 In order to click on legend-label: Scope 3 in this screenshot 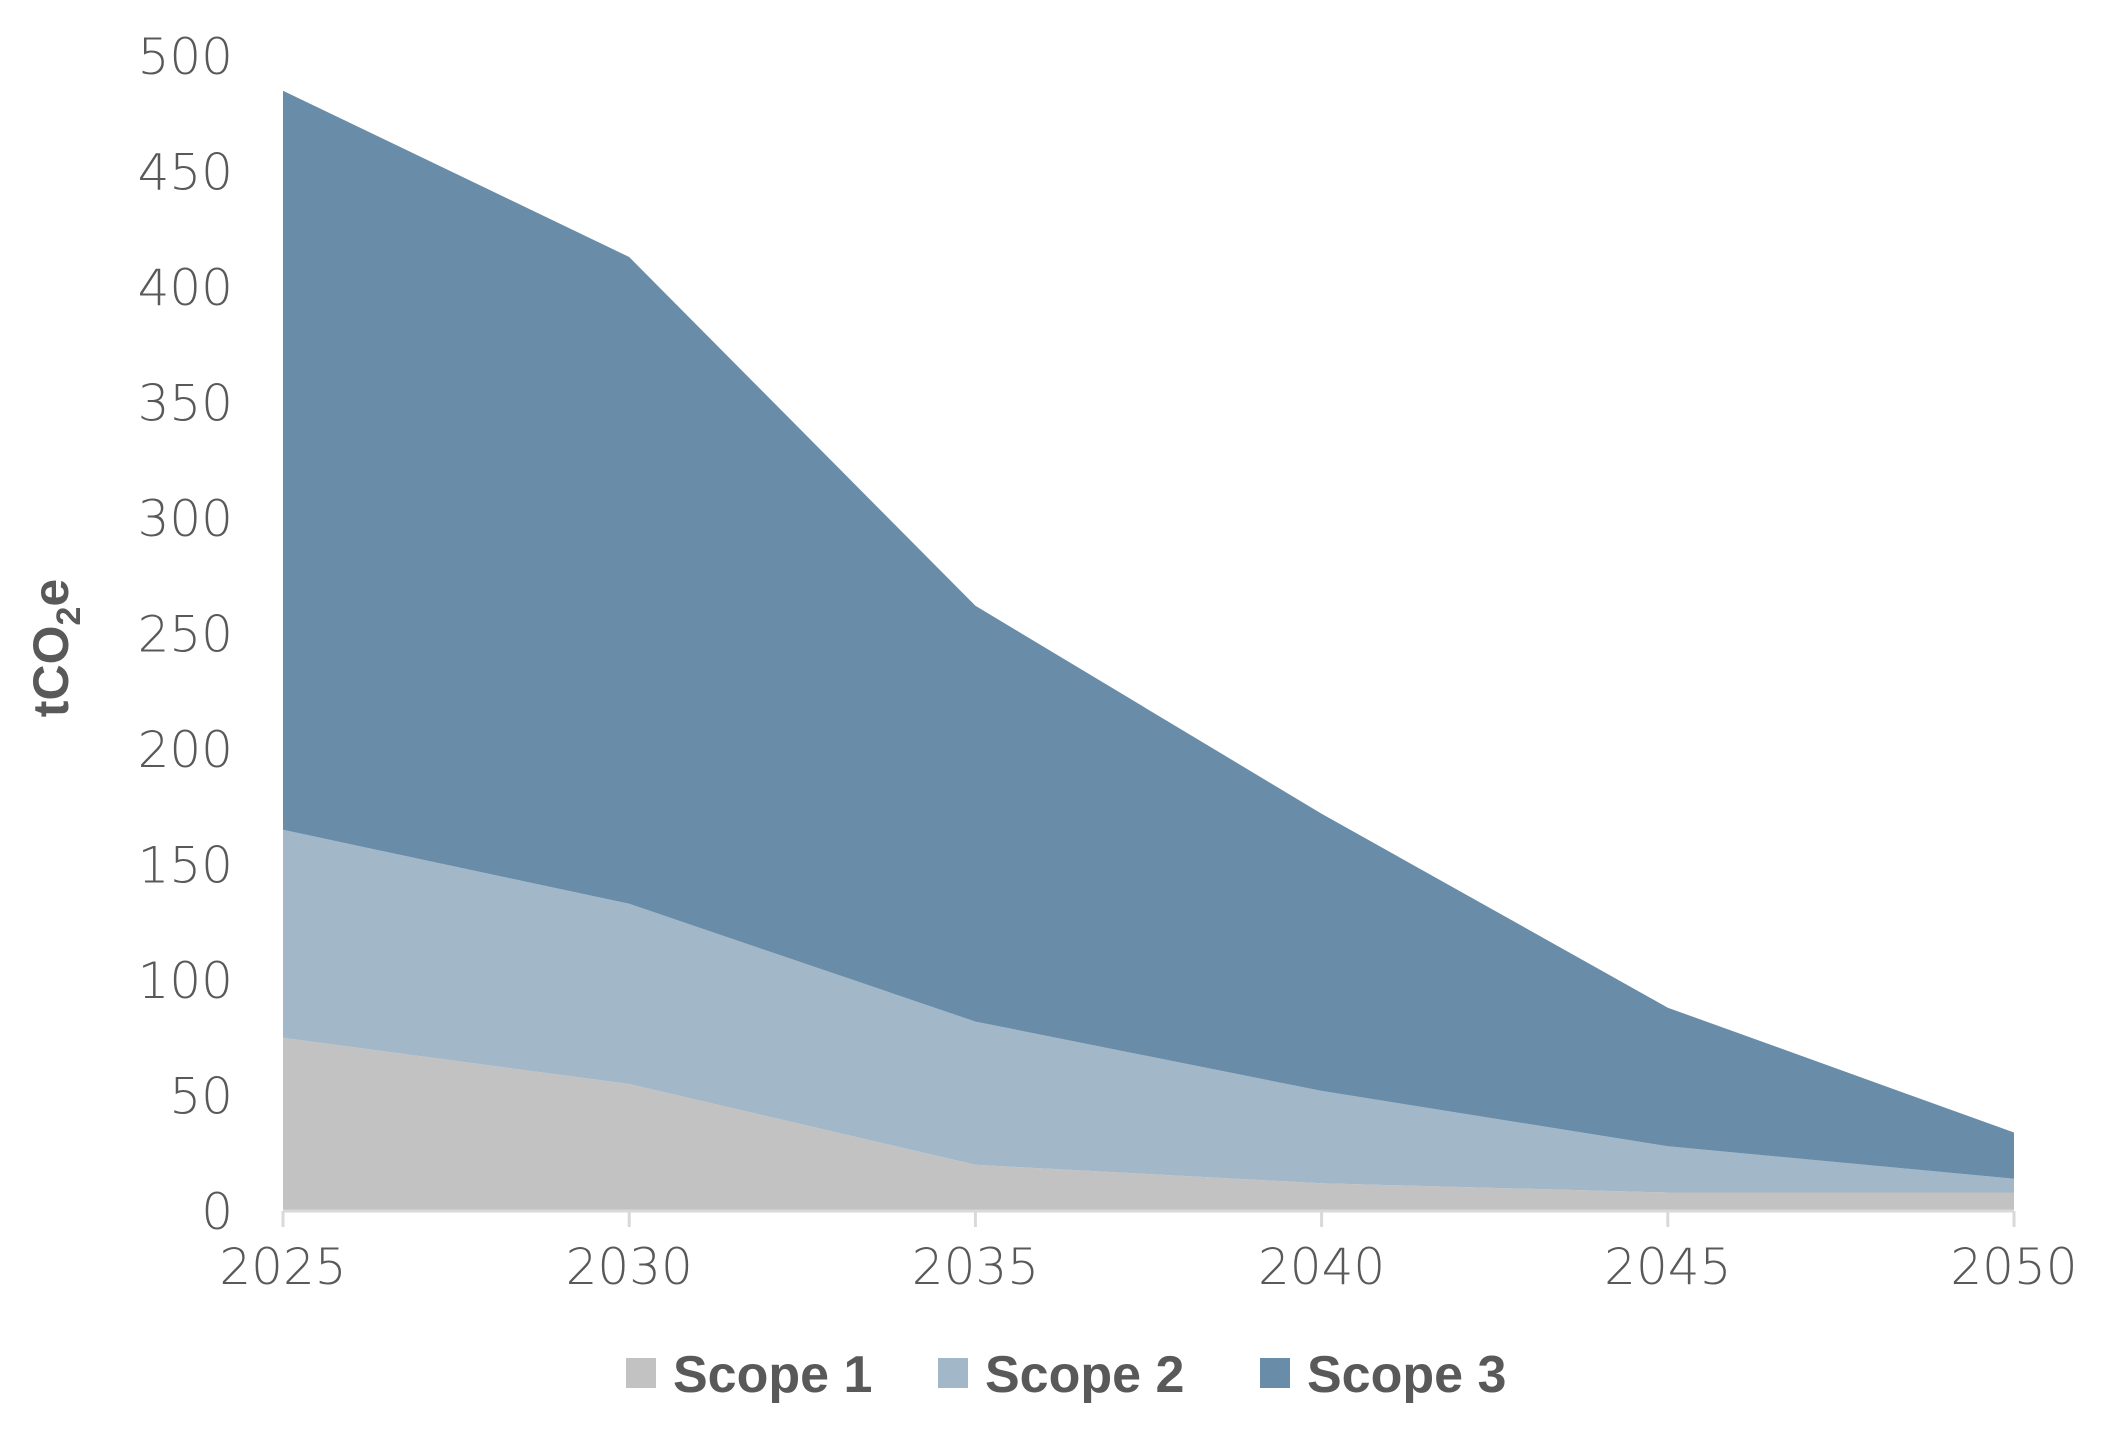, I will do `click(1406, 1375)`.